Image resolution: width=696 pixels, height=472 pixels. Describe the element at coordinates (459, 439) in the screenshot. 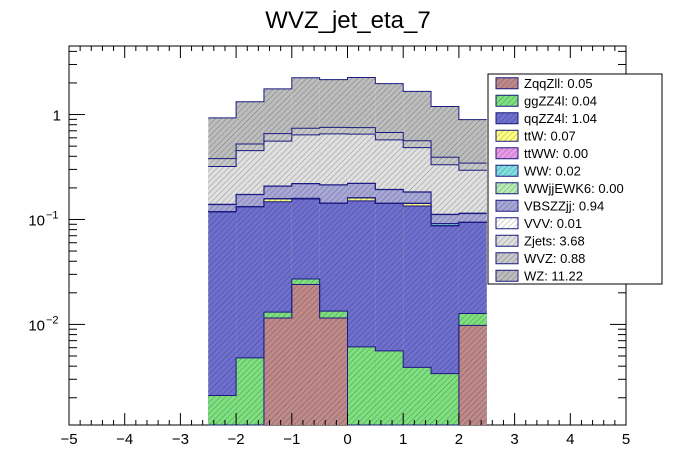

I see `x-tick-label: 2` at that location.